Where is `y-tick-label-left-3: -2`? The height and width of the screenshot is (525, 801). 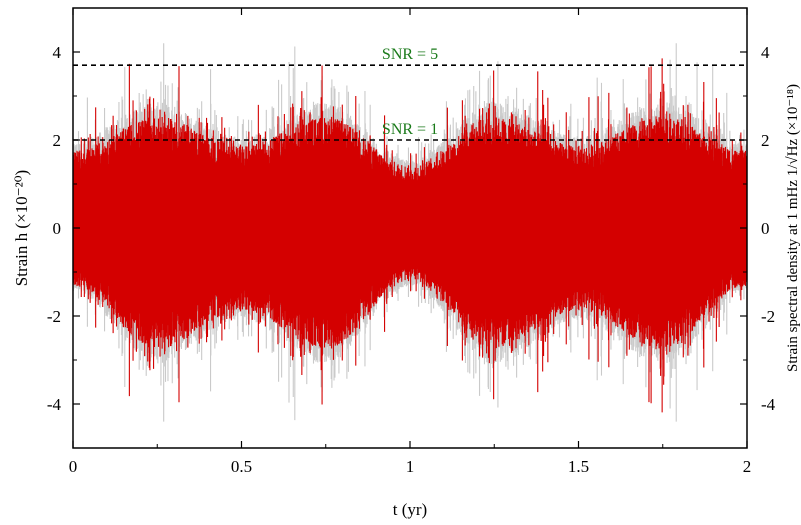
y-tick-label-left-3: -2 is located at coordinates (54, 316).